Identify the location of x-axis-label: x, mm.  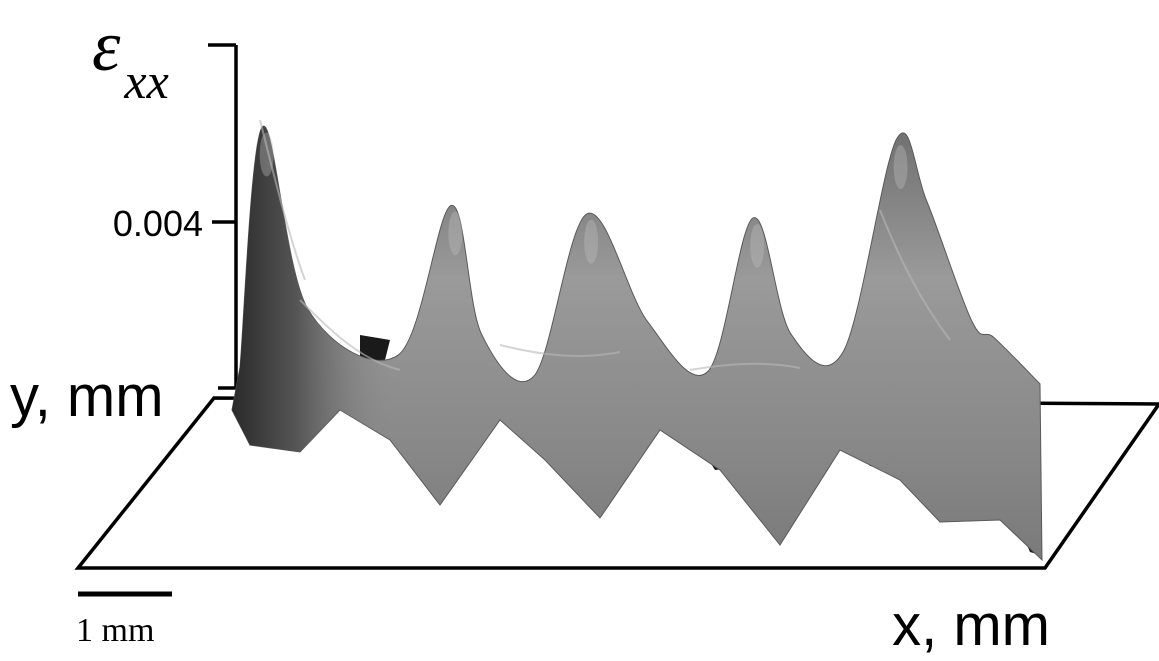
(971, 625).